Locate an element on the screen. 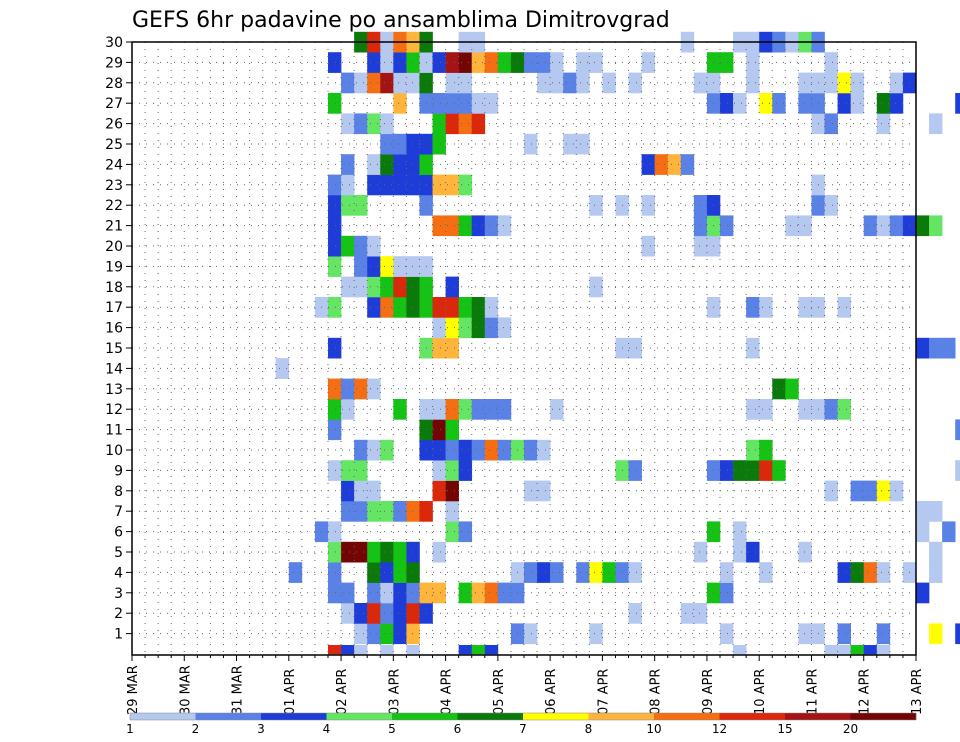 Image resolution: width=960 pixels, height=742 pixels. x-tick-label: 29 MAR is located at coordinates (133, 690).